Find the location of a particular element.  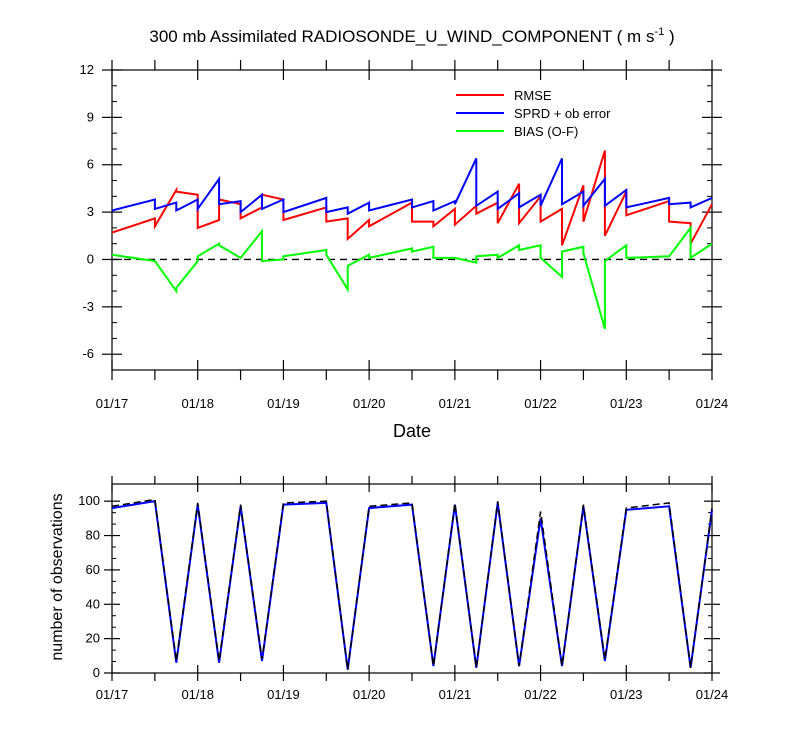

y-tick-label: -6 is located at coordinates (88, 353).